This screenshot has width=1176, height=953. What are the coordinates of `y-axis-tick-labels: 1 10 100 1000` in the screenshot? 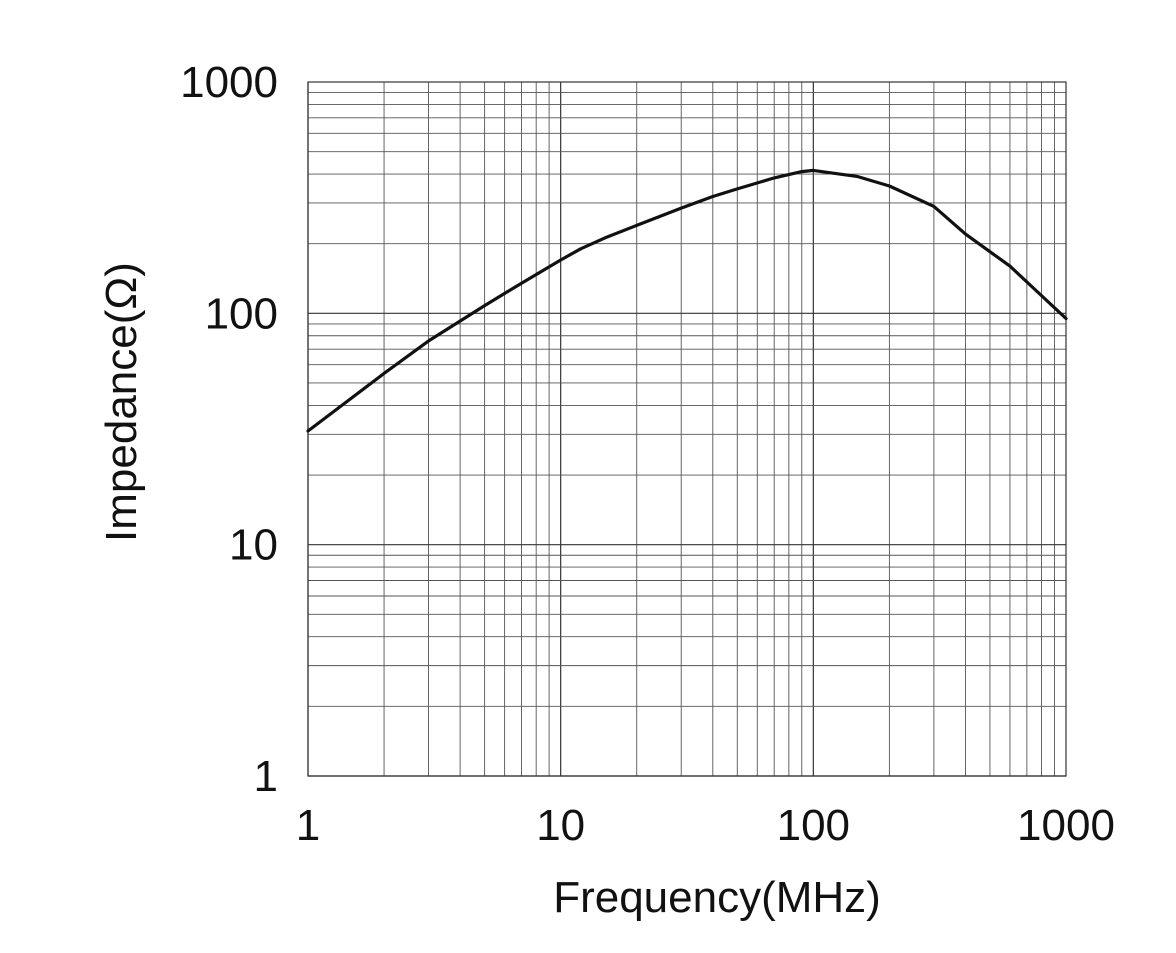 It's located at (229, 429).